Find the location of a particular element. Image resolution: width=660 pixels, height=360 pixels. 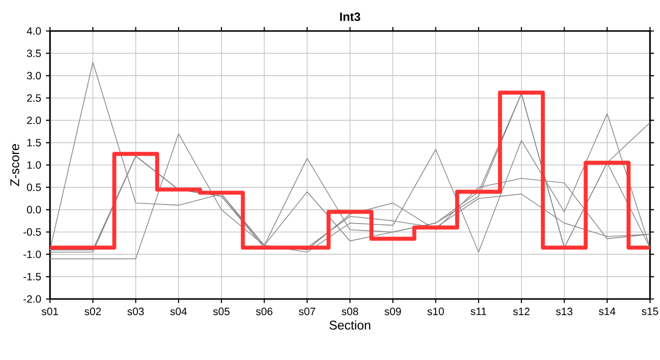

y-tick-label: 1.0 is located at coordinates (34, 165).